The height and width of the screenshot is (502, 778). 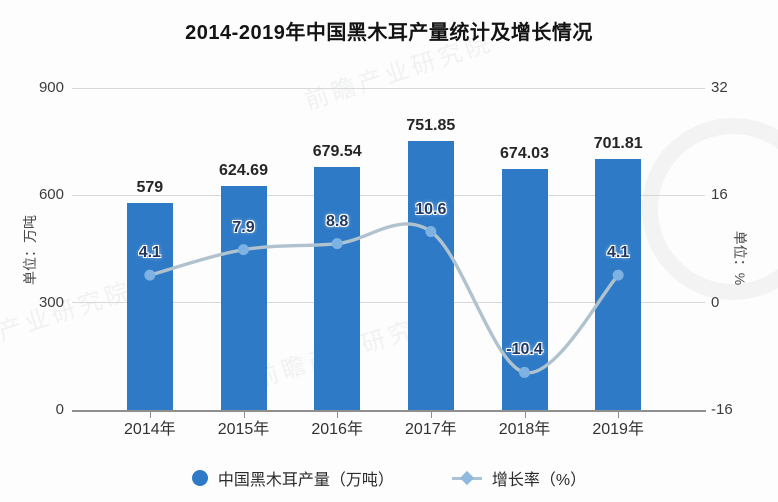 I want to click on line-value-label: 7.9, so click(x=243, y=227).